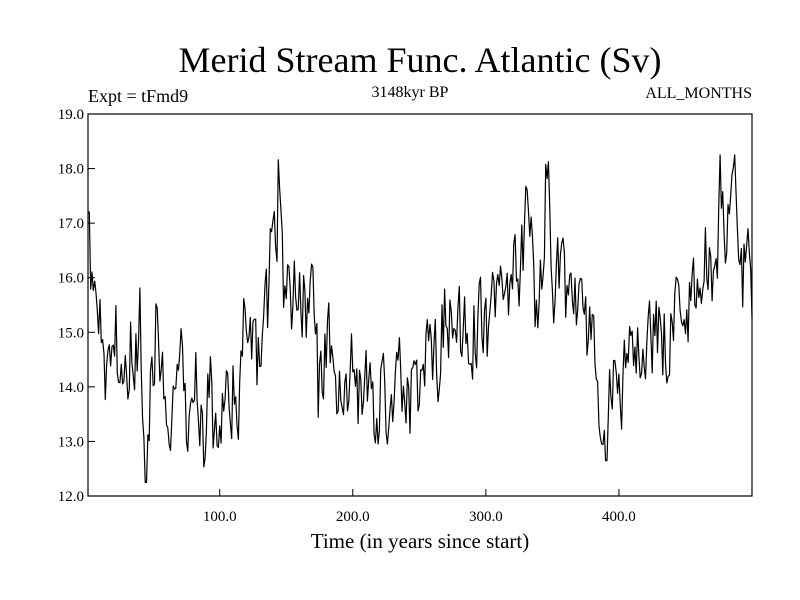 This screenshot has width=800, height=600. Describe the element at coordinates (71, 279) in the screenshot. I see `y-tick-label: 16.0` at that location.